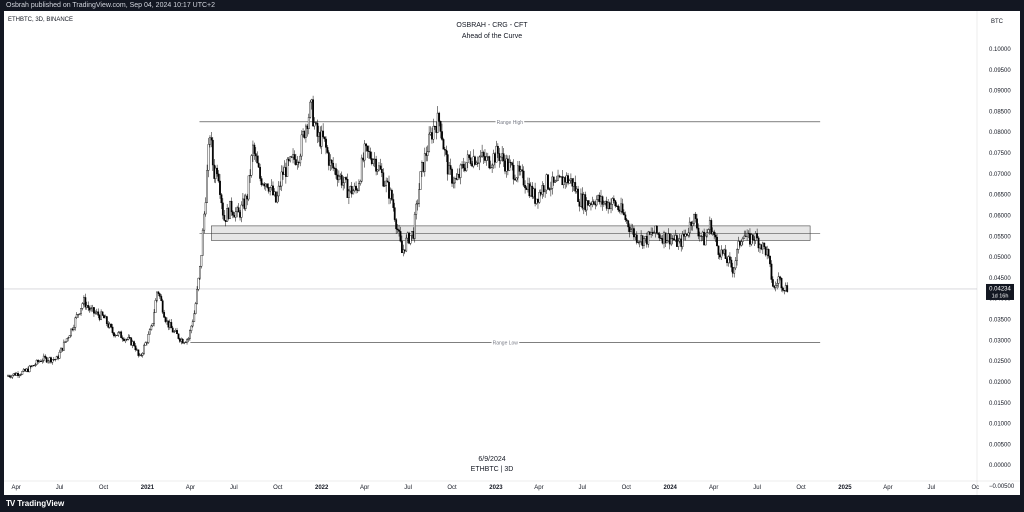 This screenshot has height=512, width=1024. What do you see at coordinates (997, 22) in the screenshot?
I see `currency-label: BTC` at bounding box center [997, 22].